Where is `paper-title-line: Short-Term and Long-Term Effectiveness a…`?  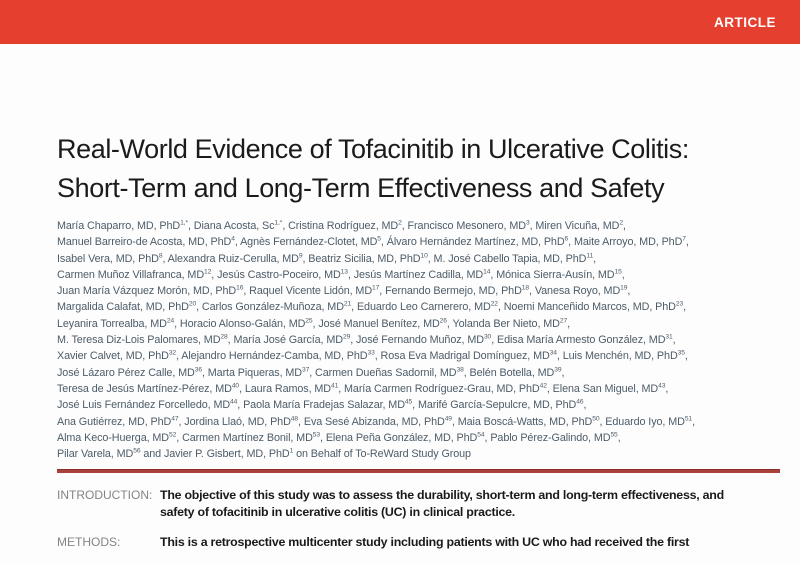
paper-title-line: Short-Term and Long-Term Effectiveness a… is located at coordinates (361, 188).